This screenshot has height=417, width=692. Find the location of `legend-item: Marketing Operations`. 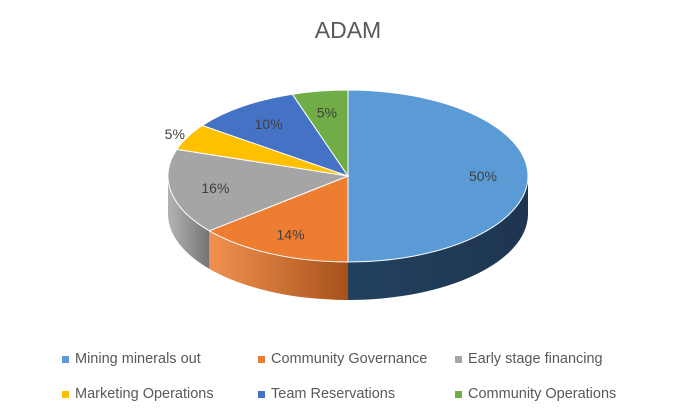

legend-item: Marketing Operations is located at coordinates (138, 394).